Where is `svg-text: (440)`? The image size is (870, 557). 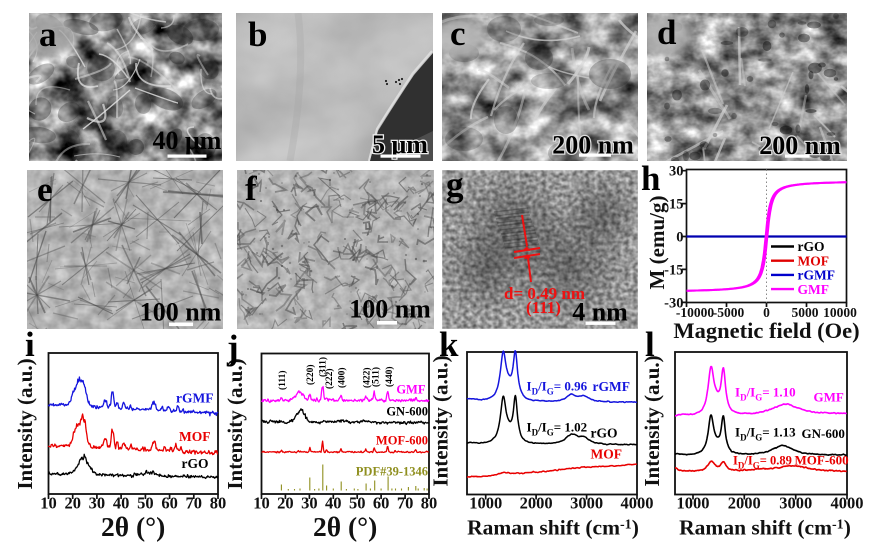 svg-text: (440) is located at coordinates (389, 376).